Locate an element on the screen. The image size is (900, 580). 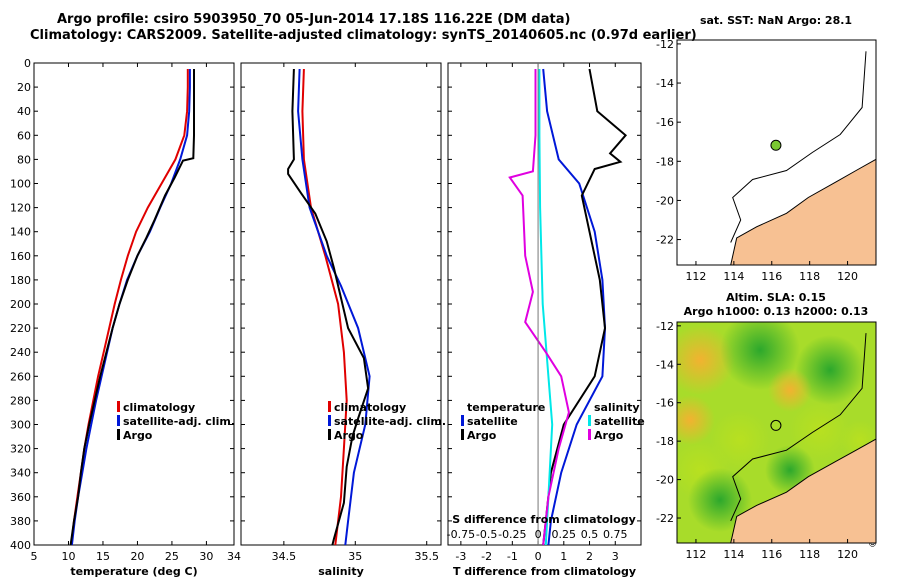
land-area is located at coordinates (803, 212).